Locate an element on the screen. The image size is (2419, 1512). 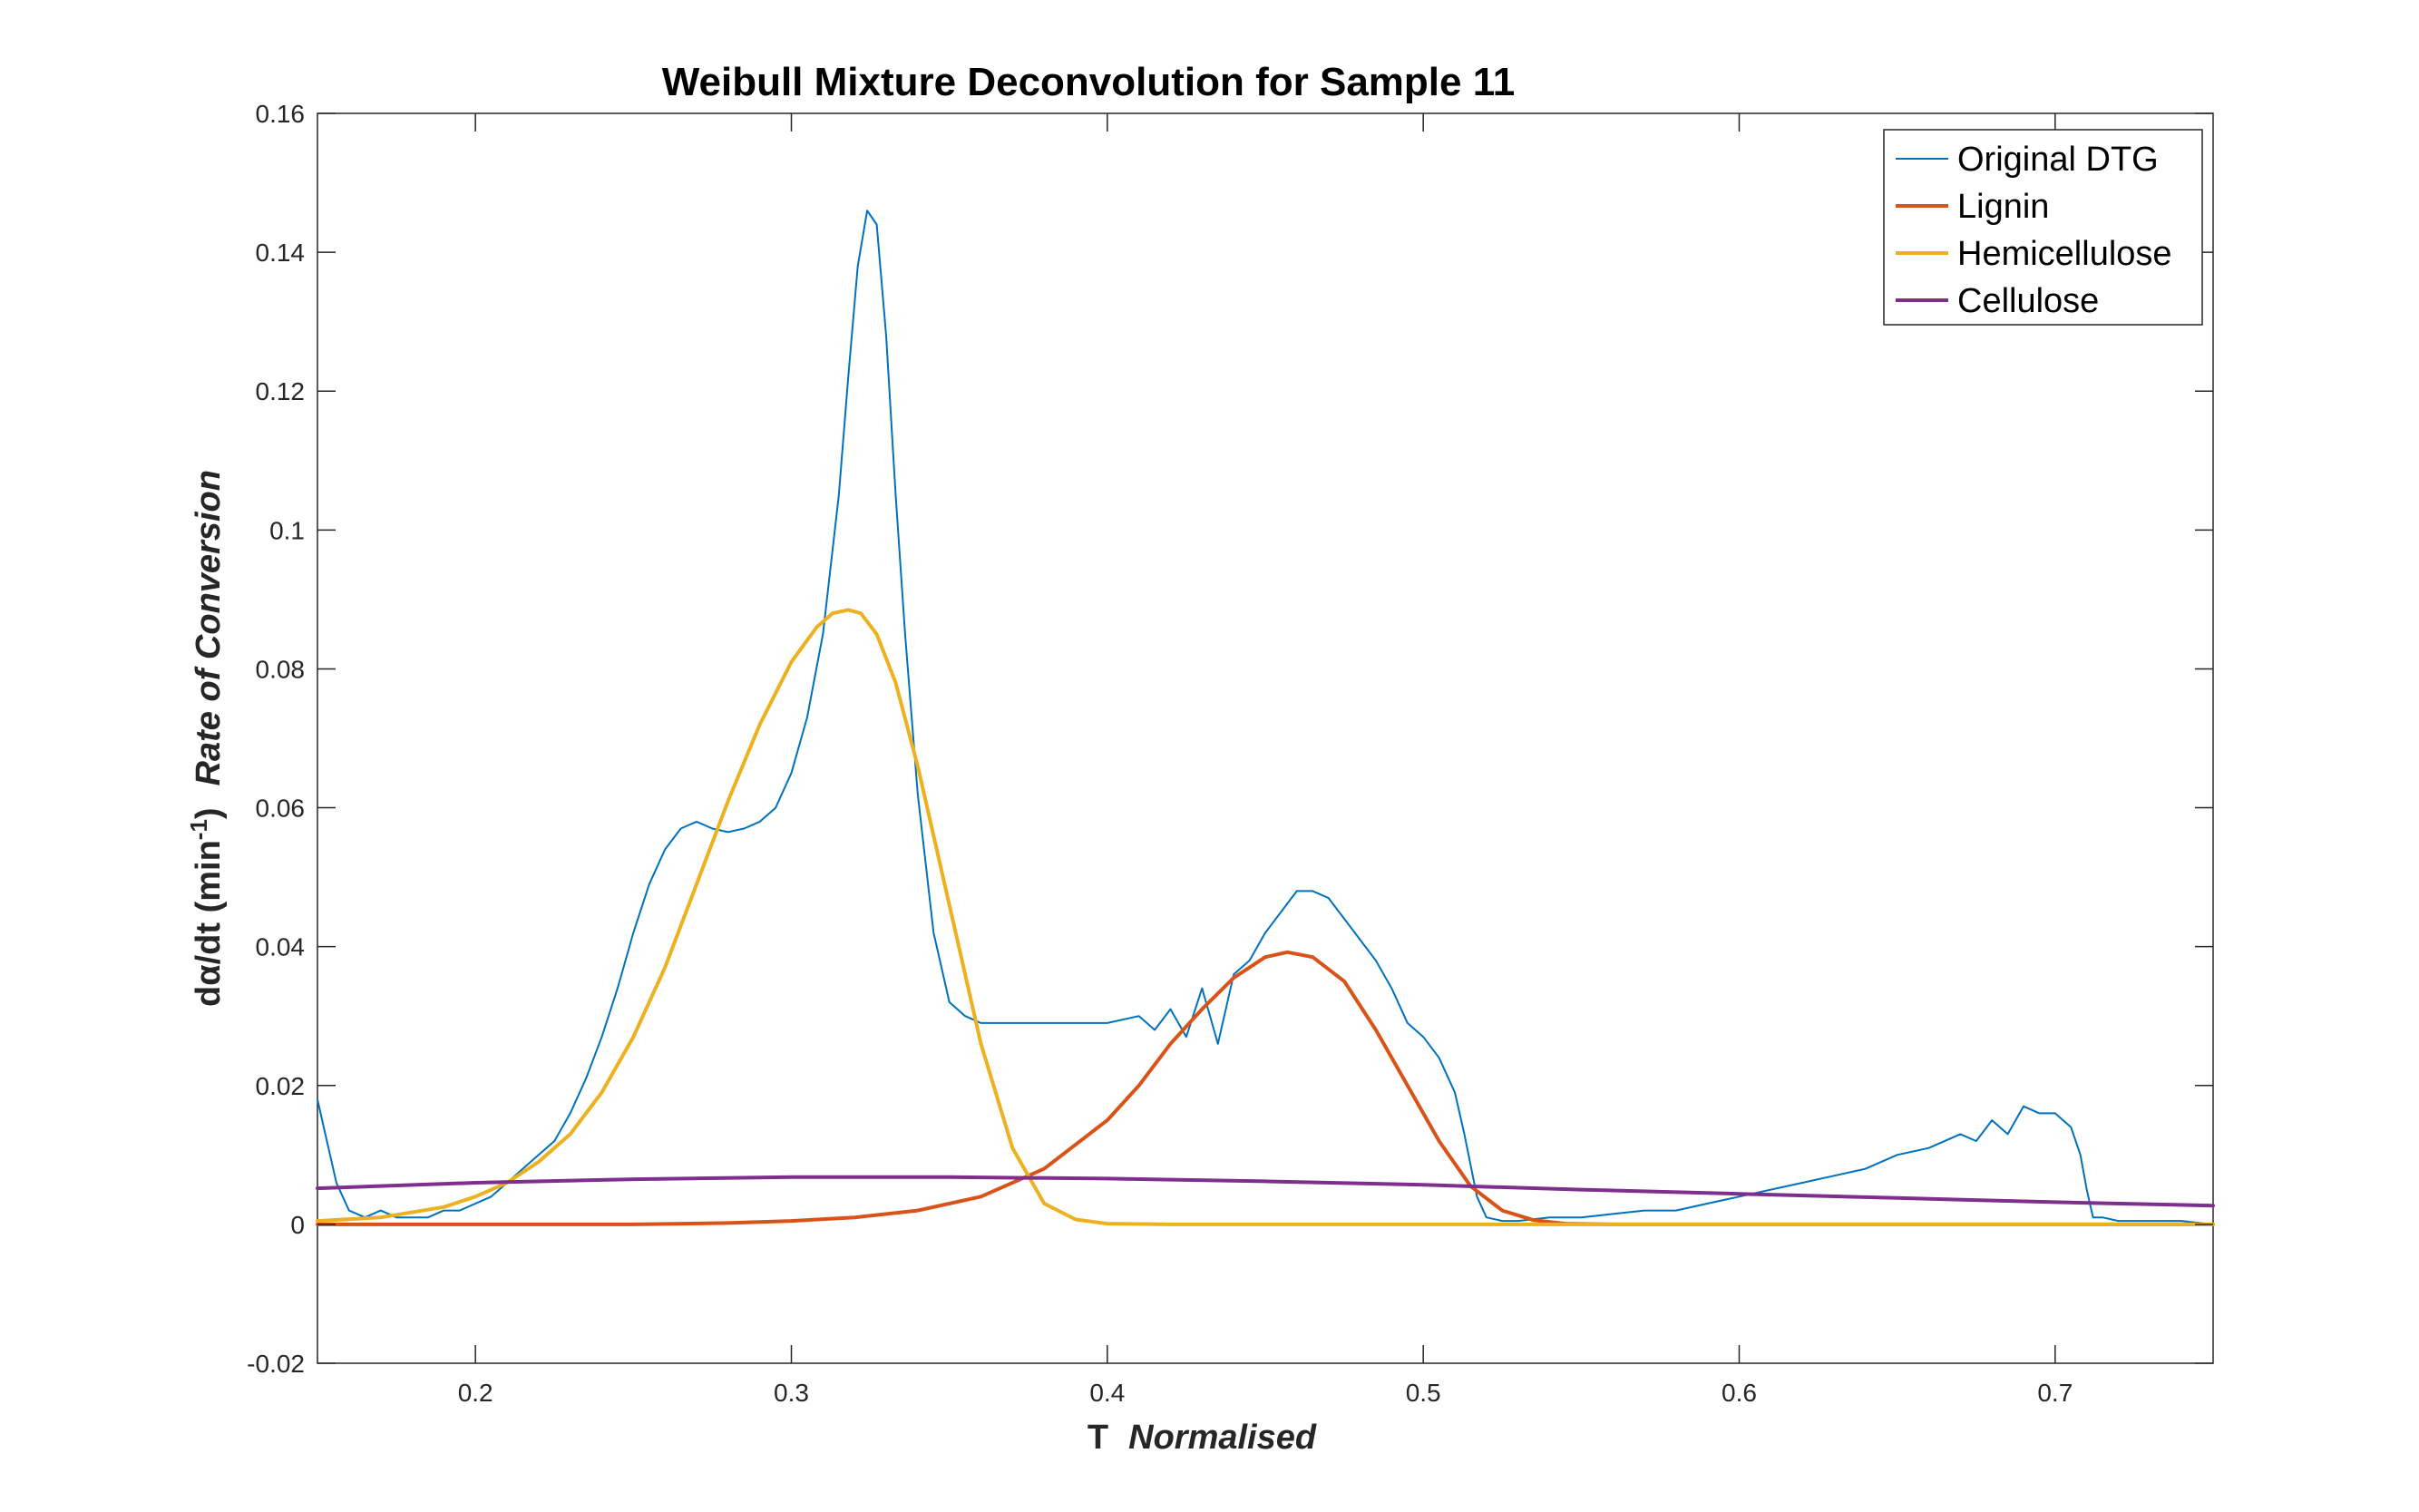
legend-entries: Original DTG Lignin Hemicellulose Cellulose is located at coordinates (2034, 230).